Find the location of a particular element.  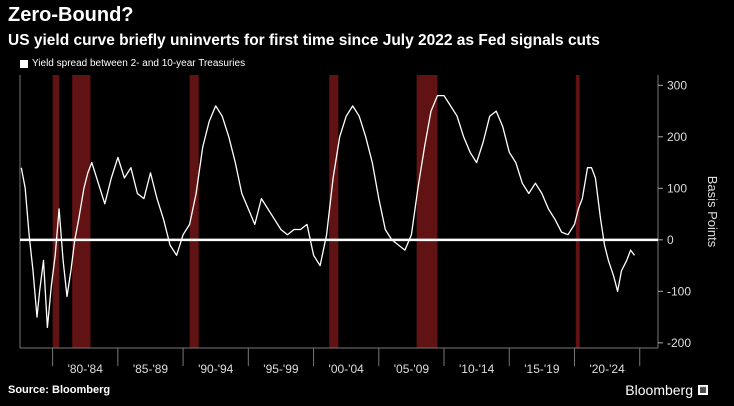

source-note: Source: Bloomberg is located at coordinates (59, 390).